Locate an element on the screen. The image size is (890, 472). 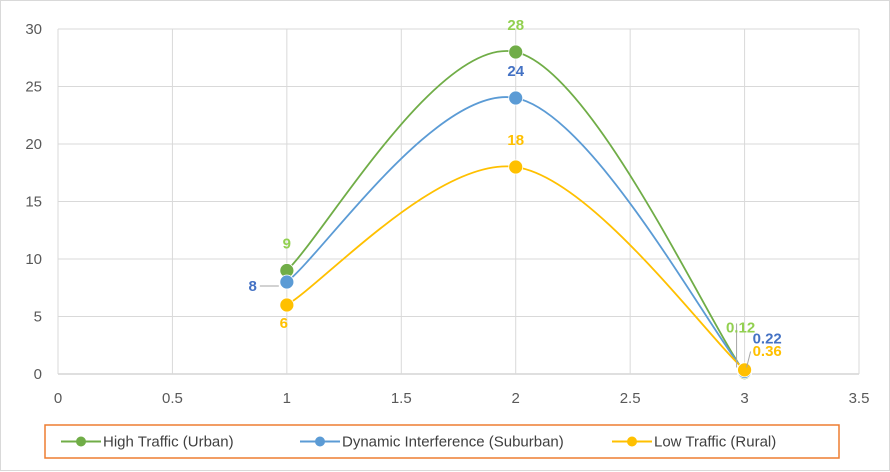
x-tick-label: 3 is located at coordinates (744, 398).